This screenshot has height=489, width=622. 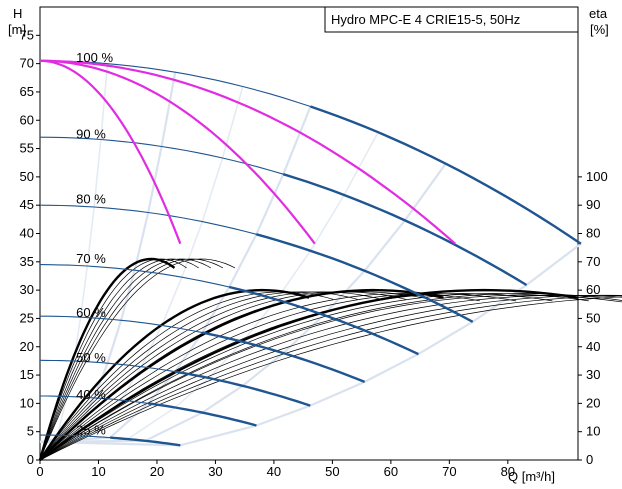 What do you see at coordinates (98, 471) in the screenshot?
I see `x-tick-label: 10` at bounding box center [98, 471].